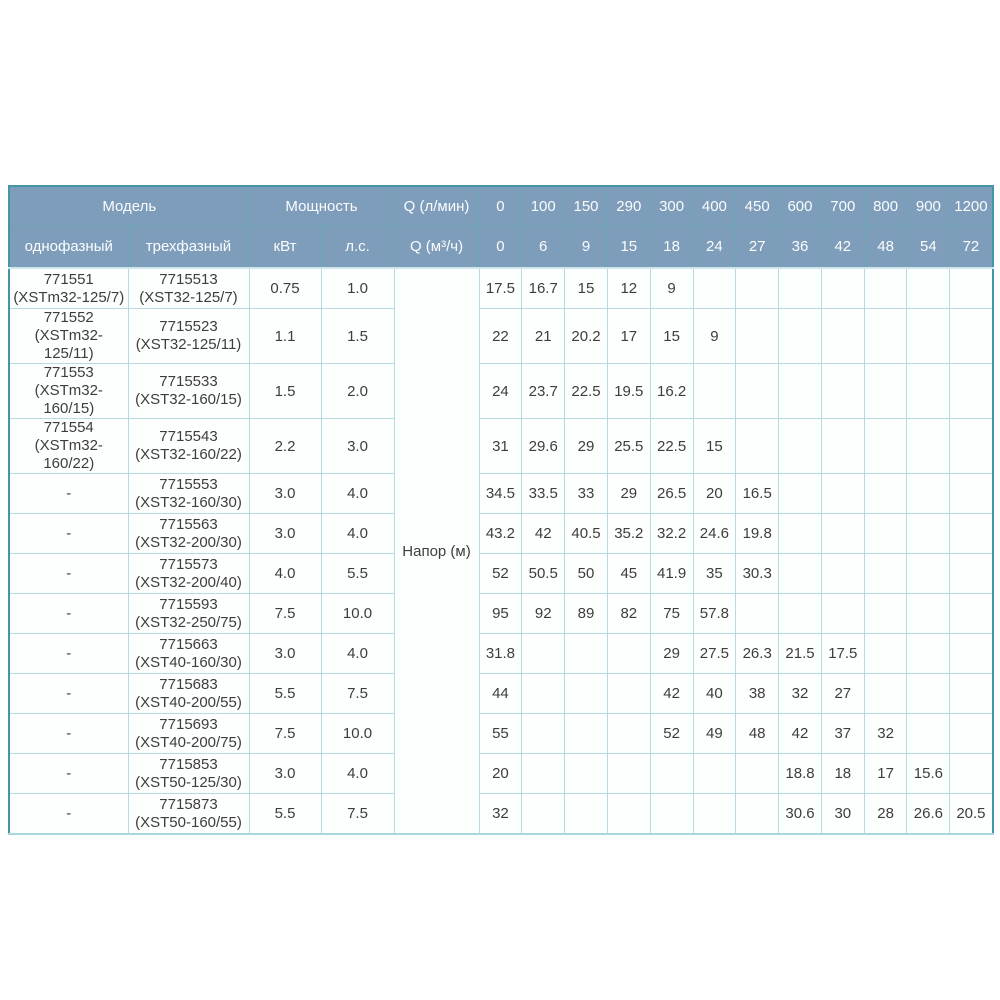 The image size is (1000, 1000). Describe the element at coordinates (757, 205) in the screenshot. I see `header-flow-lmin: 450` at that location.